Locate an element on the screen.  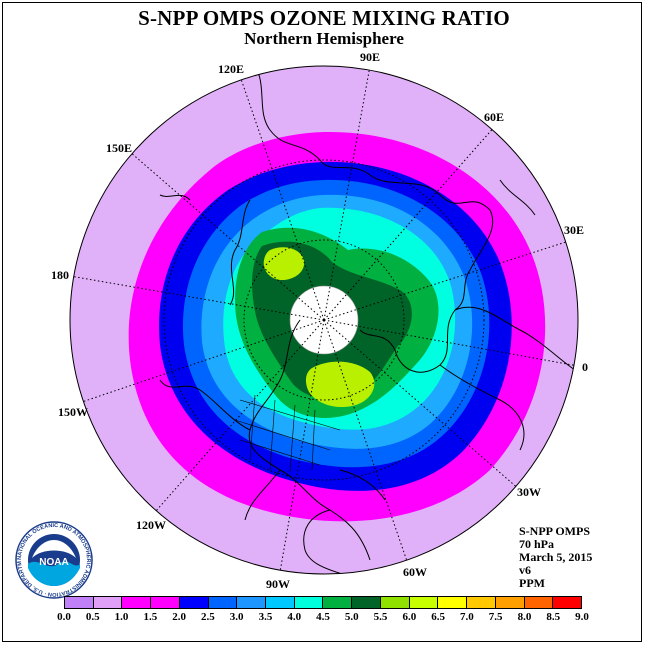
info-block: S-NPP OMPS 70 hPa March 5, 2015 v6 PPM is located at coordinates (555, 557).